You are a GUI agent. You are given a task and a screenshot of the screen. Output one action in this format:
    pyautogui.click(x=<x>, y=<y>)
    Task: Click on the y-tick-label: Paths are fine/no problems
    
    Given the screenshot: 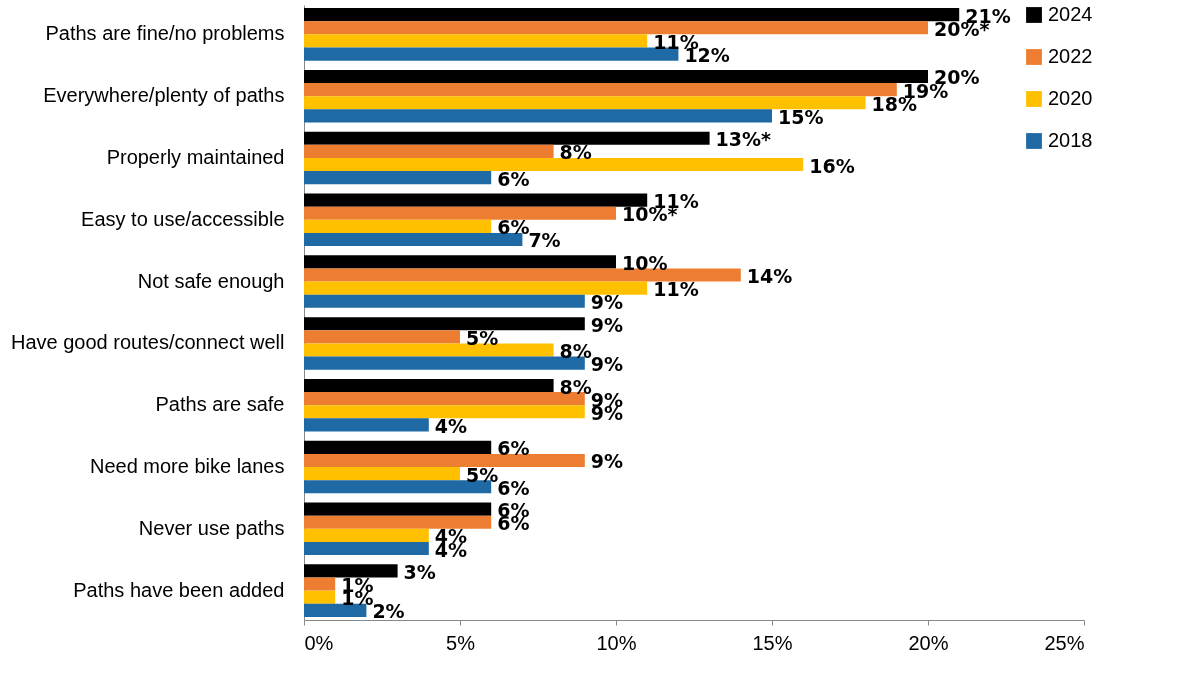 What is the action you would take?
    pyautogui.click(x=165, y=33)
    